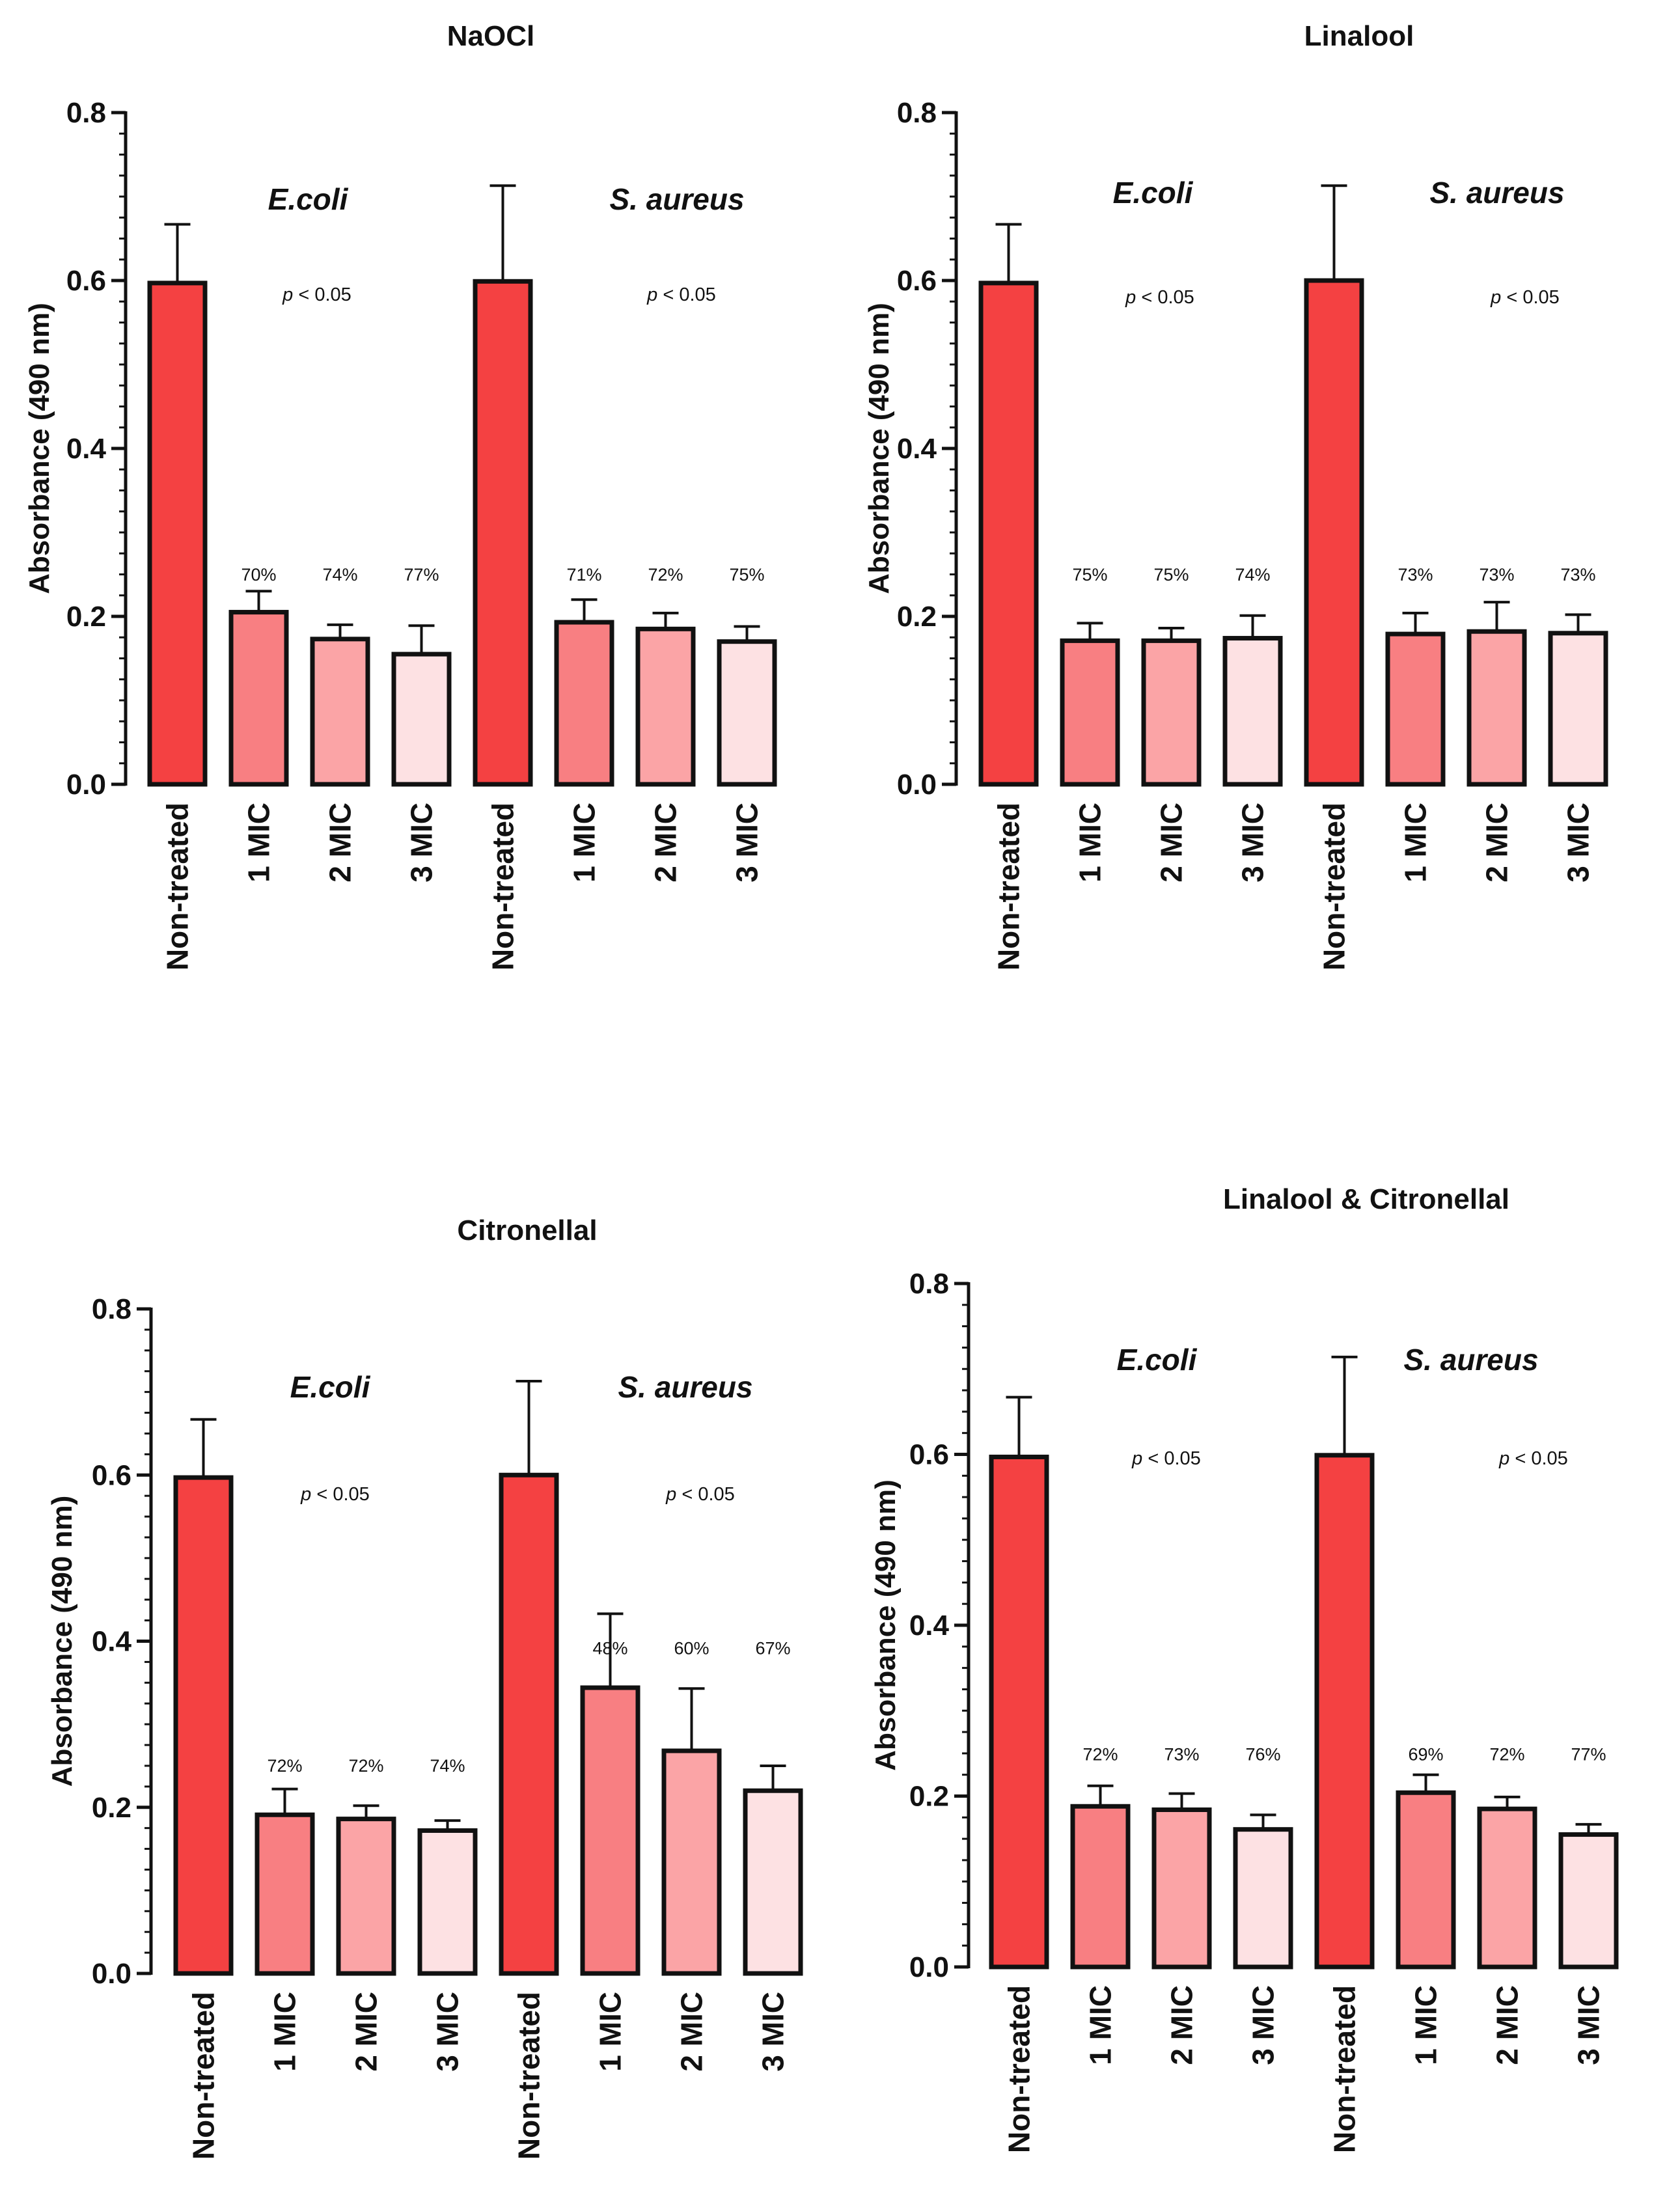 This screenshot has height=2198, width=1680. I want to click on percent-label: 69%, so click(1426, 1755).